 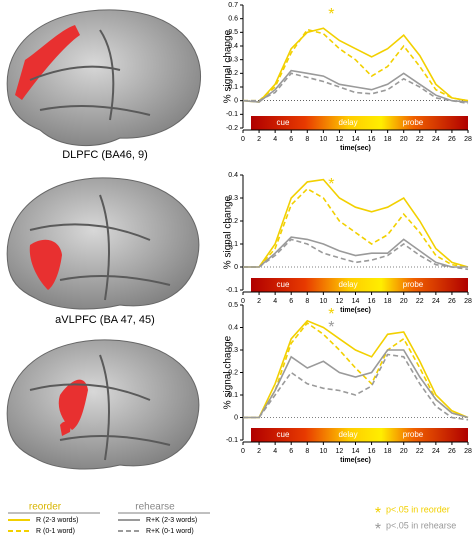 I want to click on x-axis-label: time(sec), so click(x=355, y=460).